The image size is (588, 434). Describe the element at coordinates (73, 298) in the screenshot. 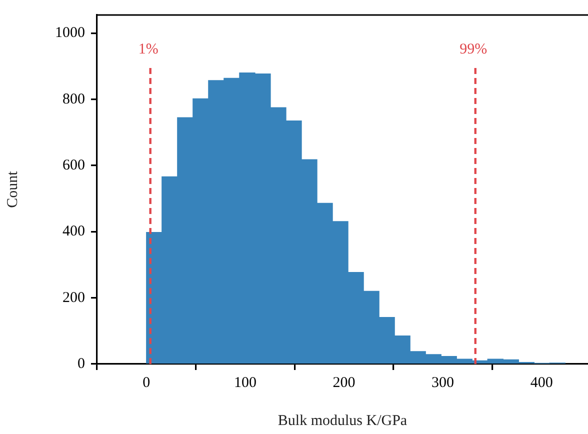

I see `y-tick-label: 200` at that location.